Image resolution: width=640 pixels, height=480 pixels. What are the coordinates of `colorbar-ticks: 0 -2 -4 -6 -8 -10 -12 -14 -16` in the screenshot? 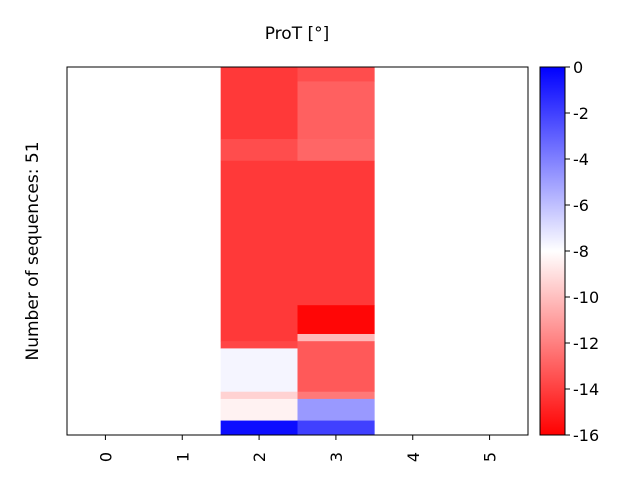 It's located at (582, 251).